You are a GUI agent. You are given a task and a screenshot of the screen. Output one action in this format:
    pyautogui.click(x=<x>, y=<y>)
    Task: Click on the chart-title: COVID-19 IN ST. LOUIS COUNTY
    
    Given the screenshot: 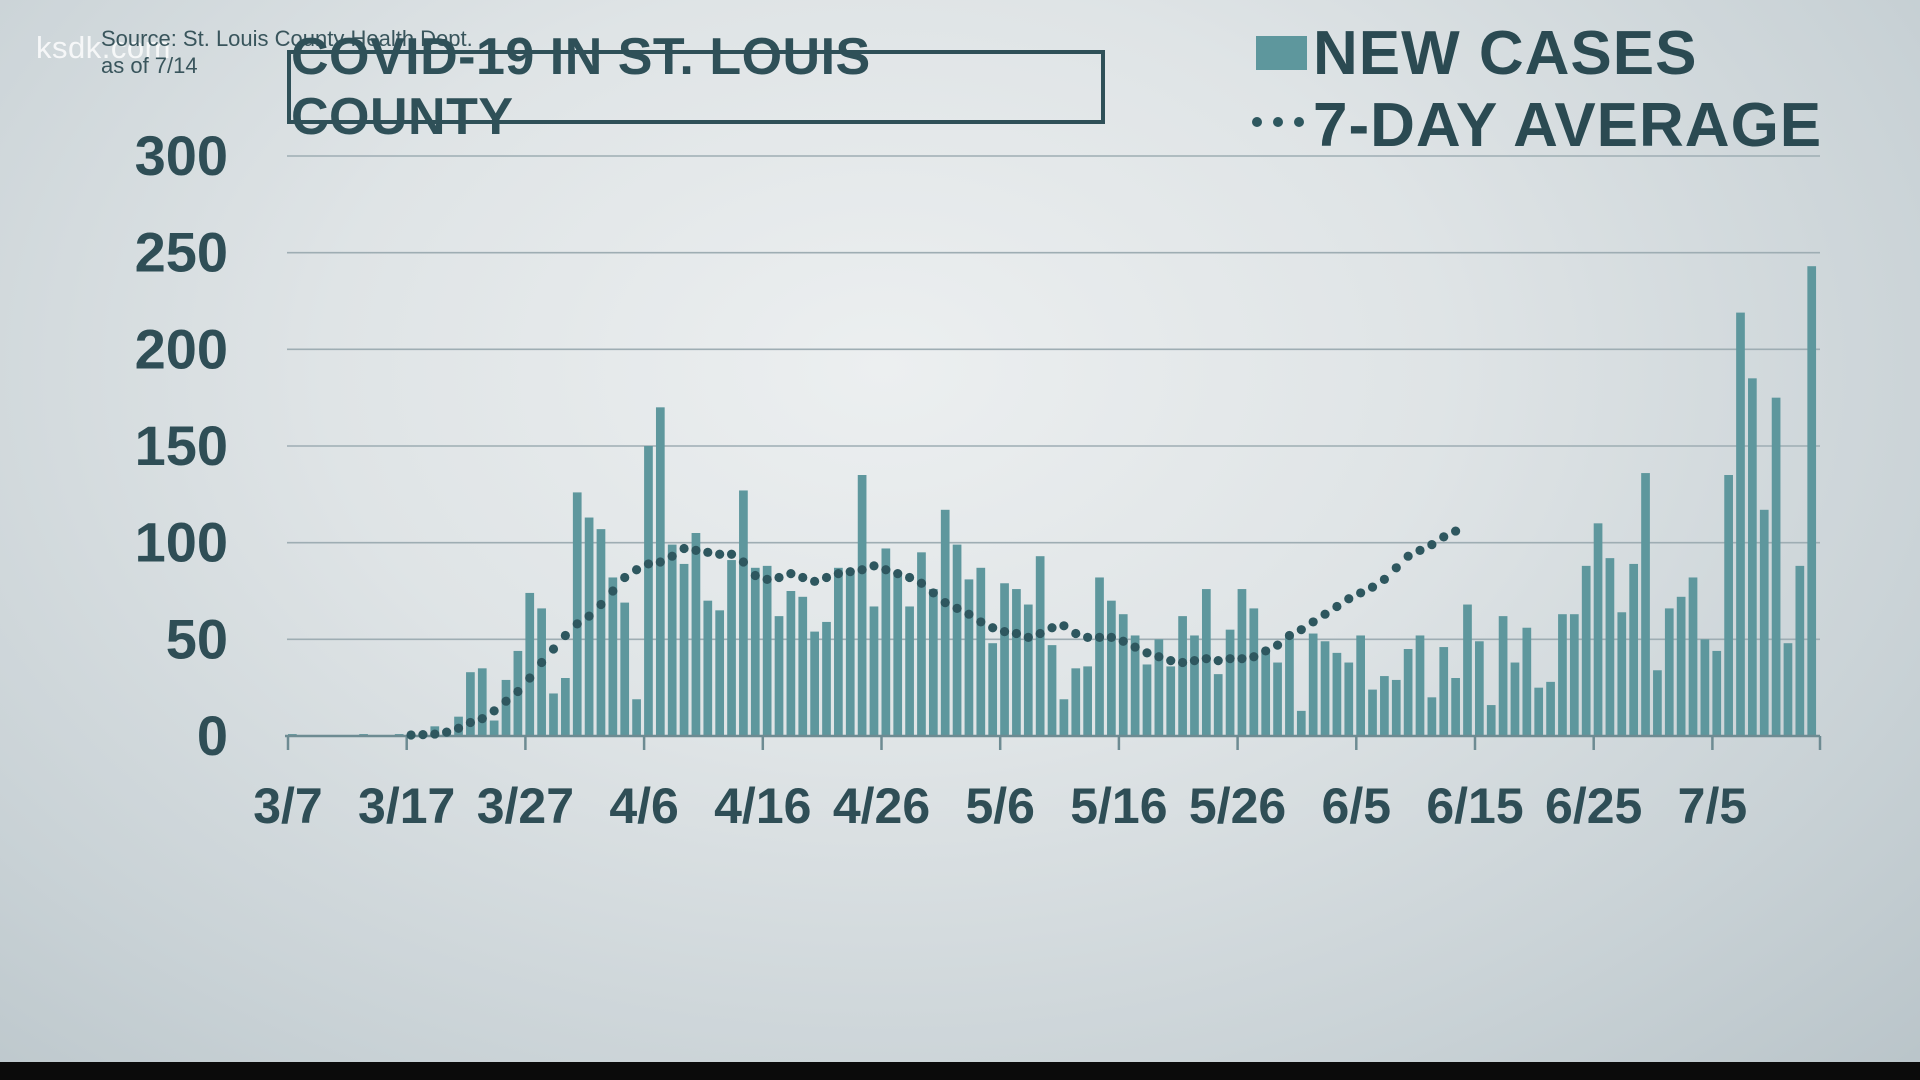 What is the action you would take?
    pyautogui.click(x=581, y=87)
    